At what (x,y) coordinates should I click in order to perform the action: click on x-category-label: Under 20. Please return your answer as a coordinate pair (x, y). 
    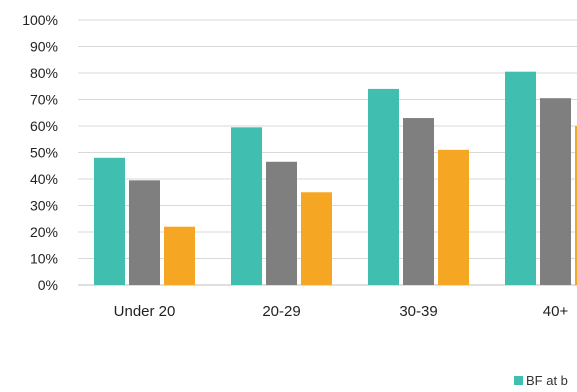
    Looking at the image, I should click on (145, 311).